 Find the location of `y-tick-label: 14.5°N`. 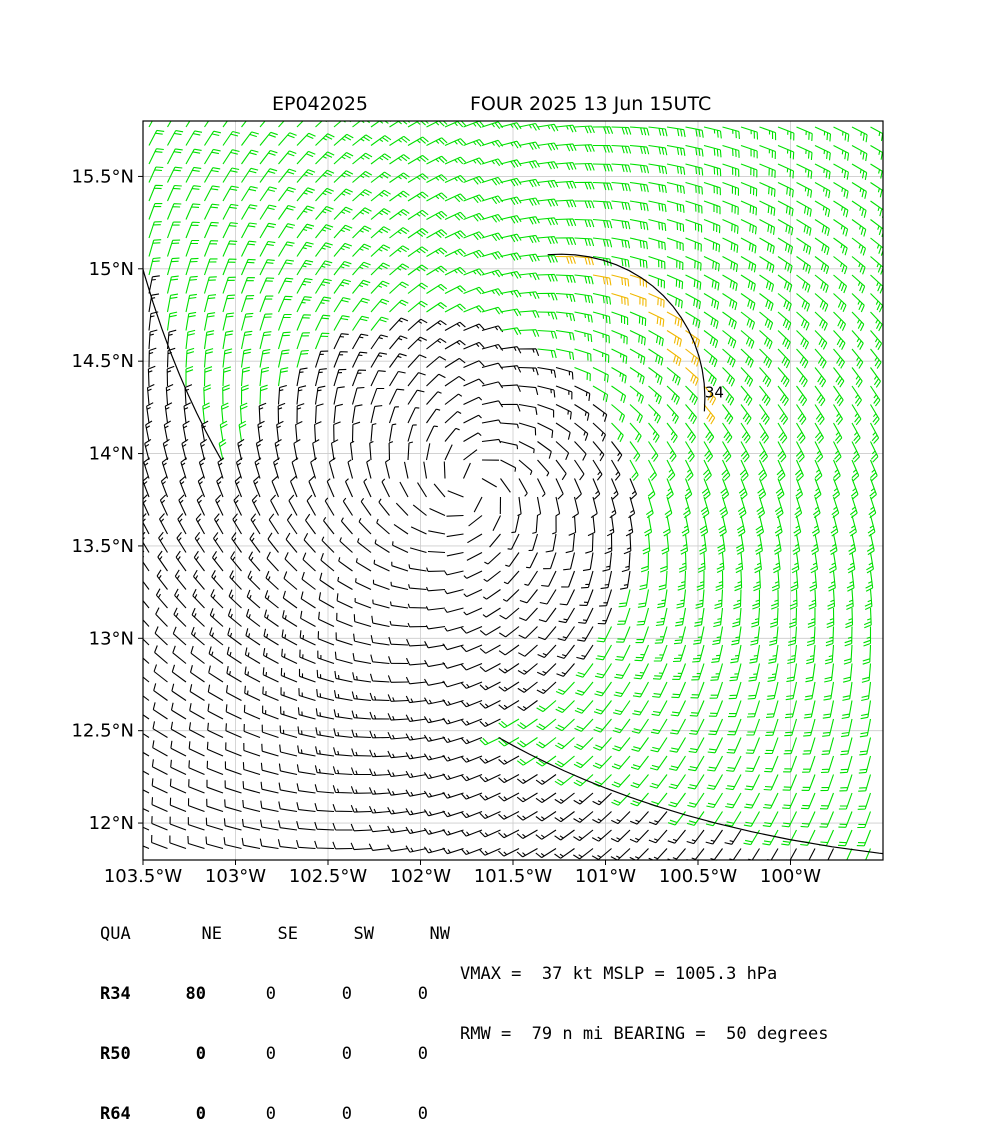

y-tick-label: 14.5°N is located at coordinates (102, 361).